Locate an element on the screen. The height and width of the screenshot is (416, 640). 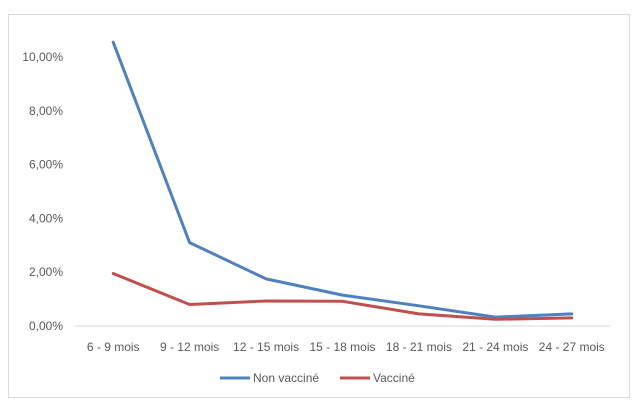
x-tick-label: 12 - 15 mois is located at coordinates (266, 347).